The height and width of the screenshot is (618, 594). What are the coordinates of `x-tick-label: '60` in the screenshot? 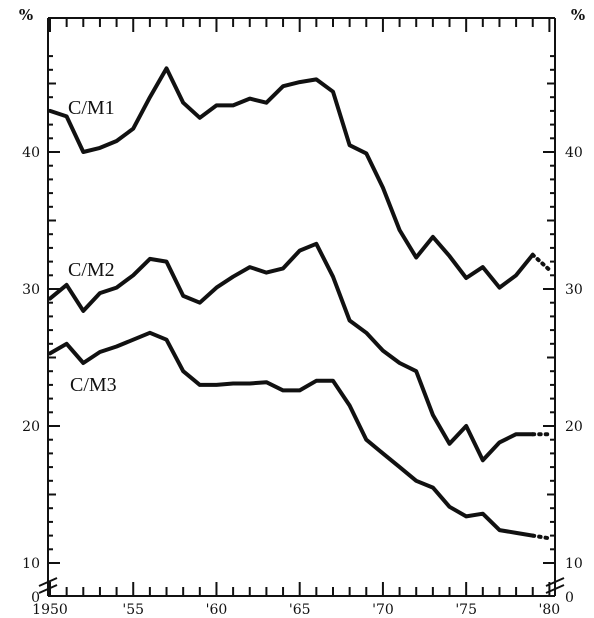 It's located at (217, 610).